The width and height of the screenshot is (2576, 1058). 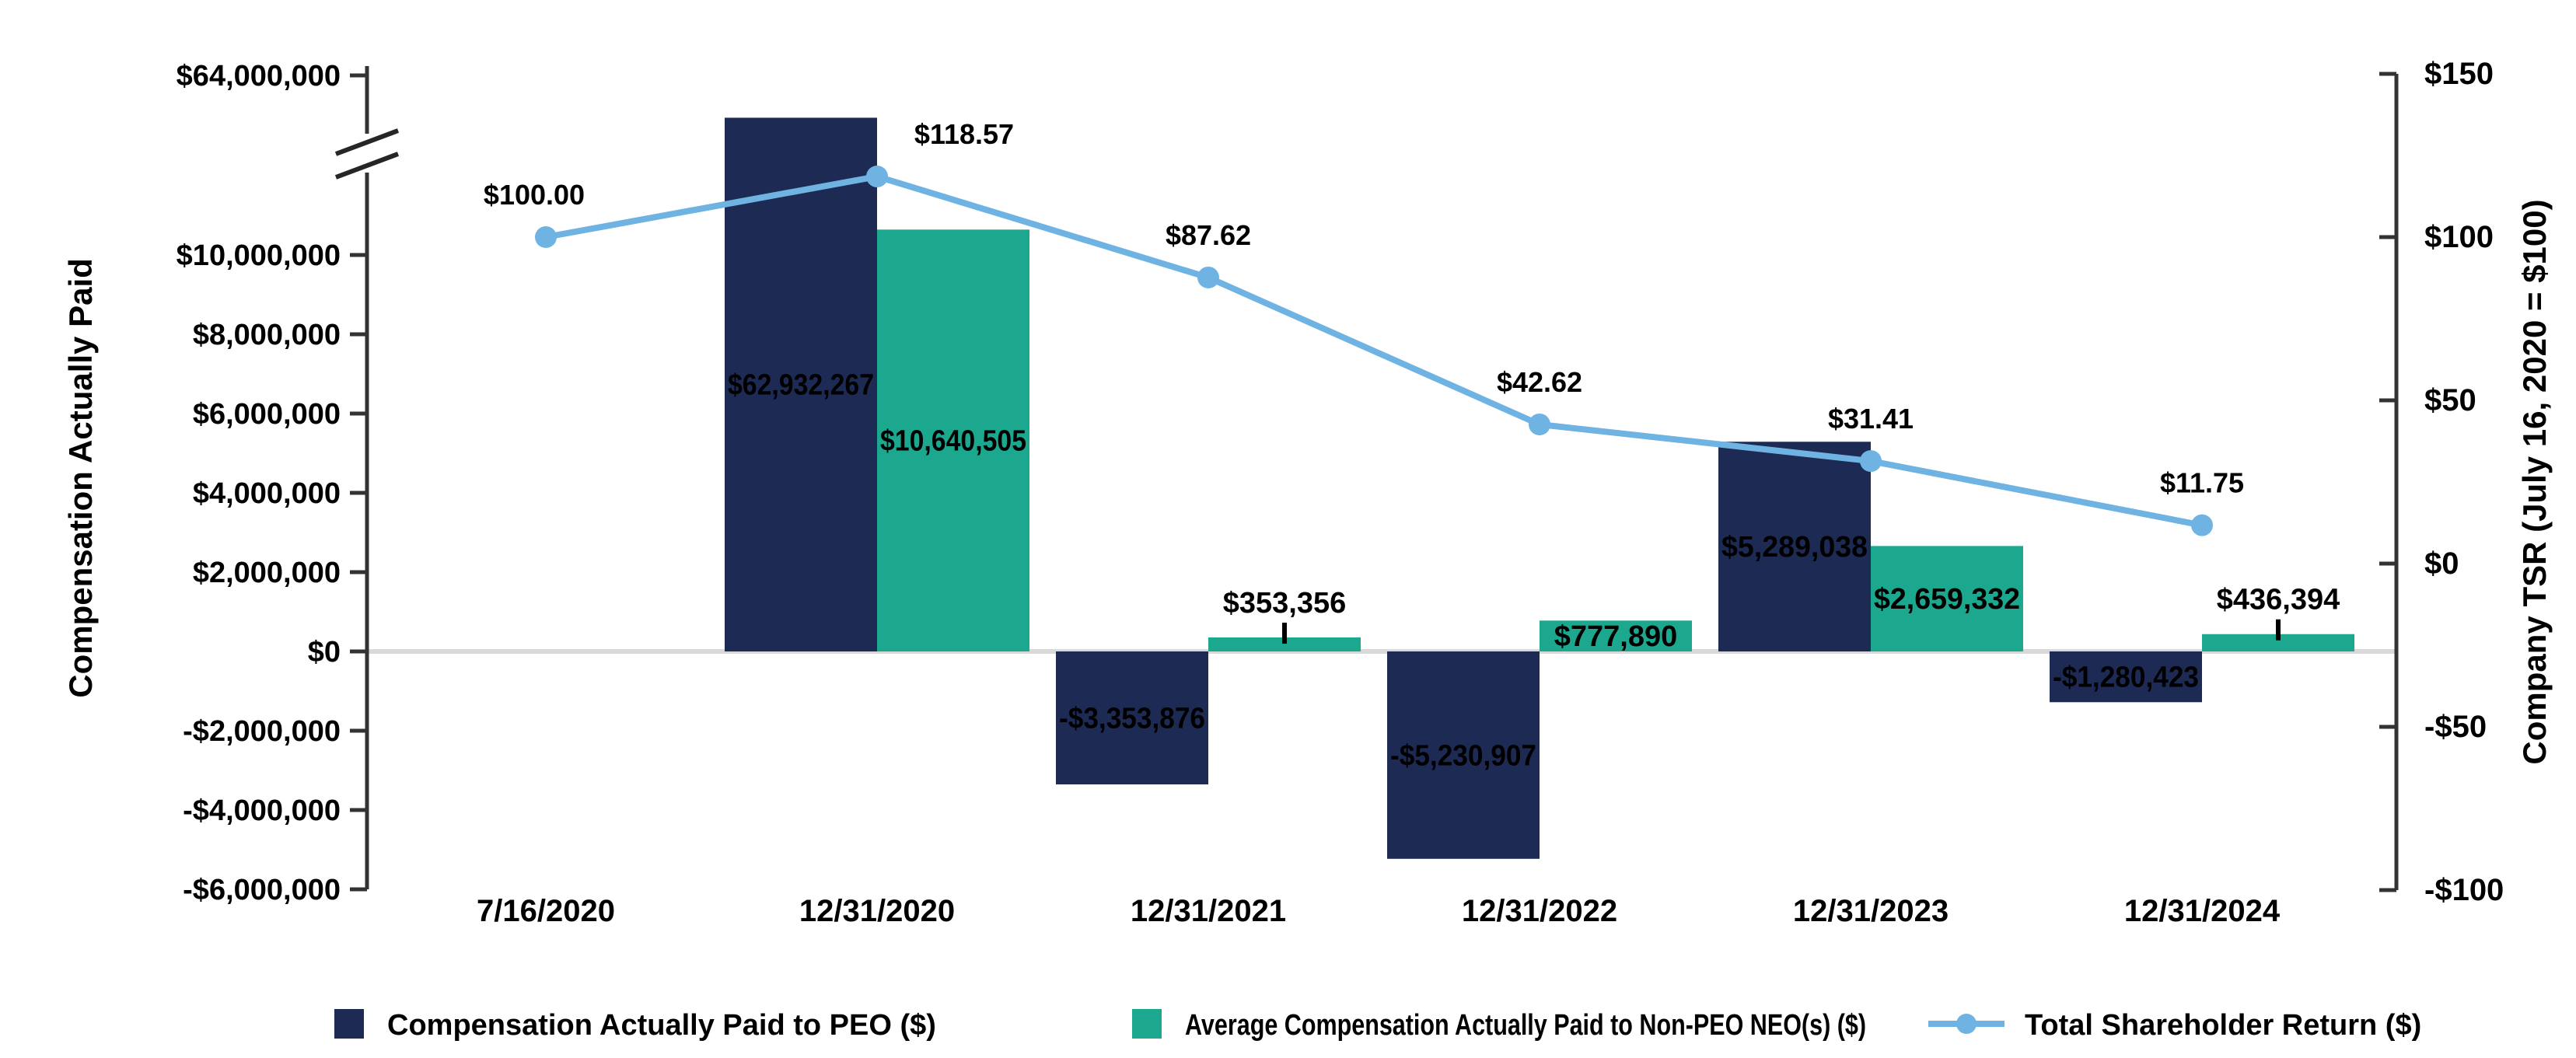 I want to click on bar-data-label: -$3,353,876, so click(x=1132, y=719).